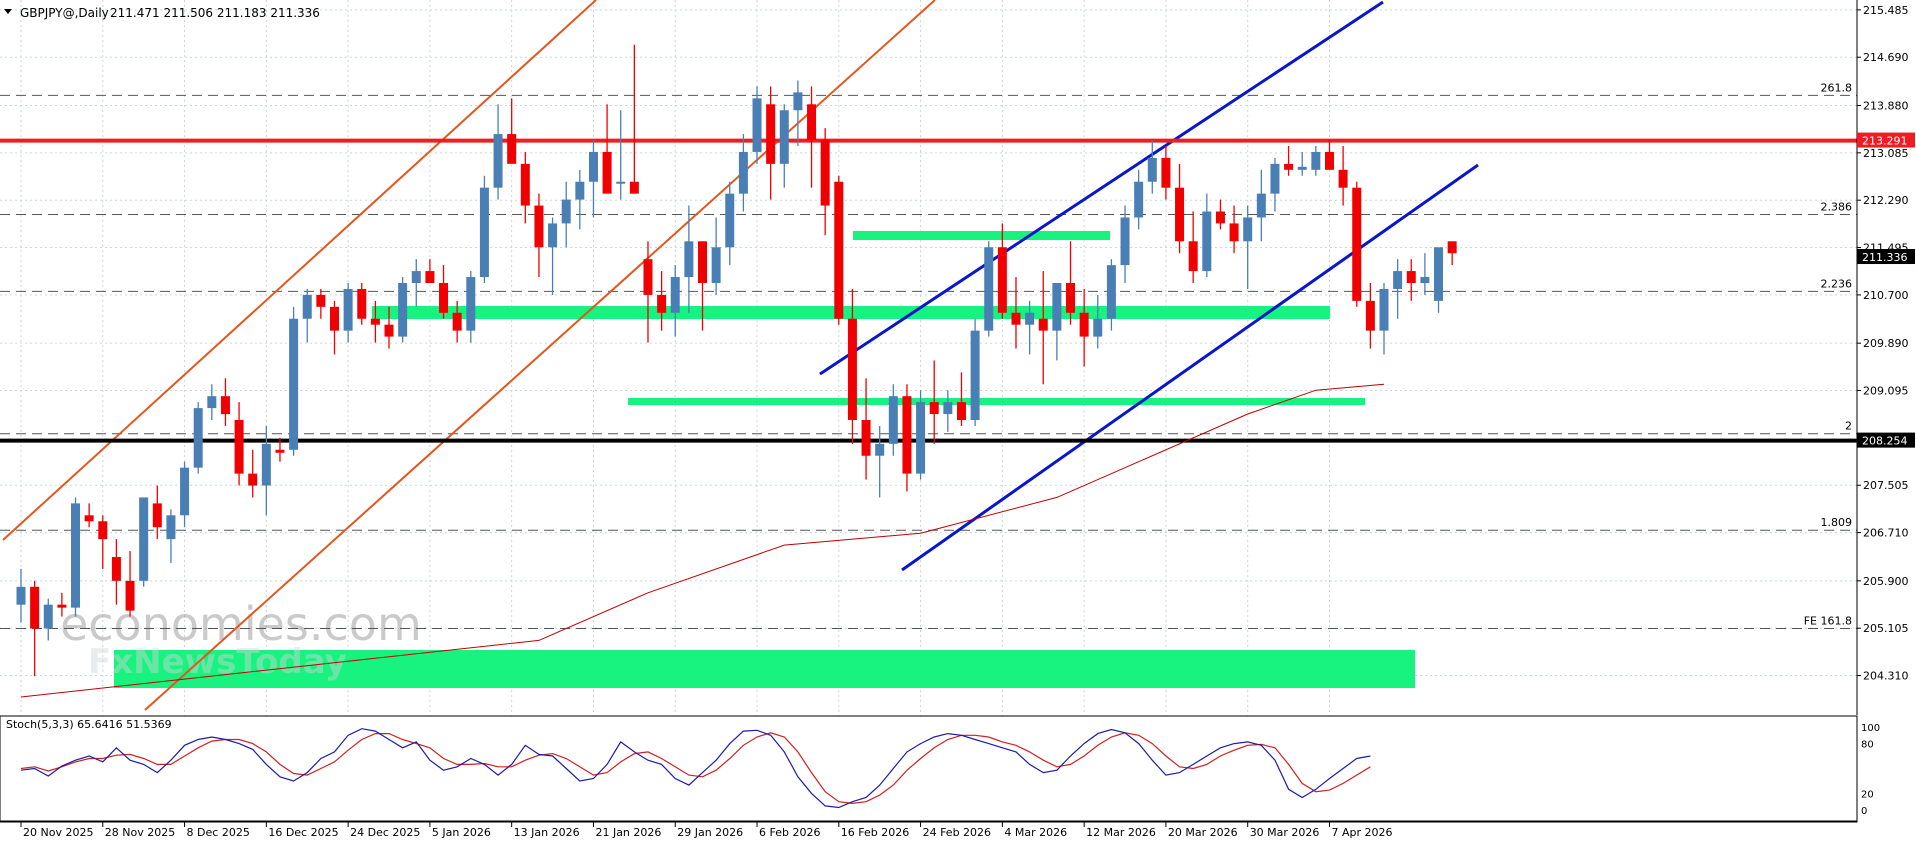  Describe the element at coordinates (957, 832) in the screenshot. I see `time-label: 24 Feb 2026` at that location.